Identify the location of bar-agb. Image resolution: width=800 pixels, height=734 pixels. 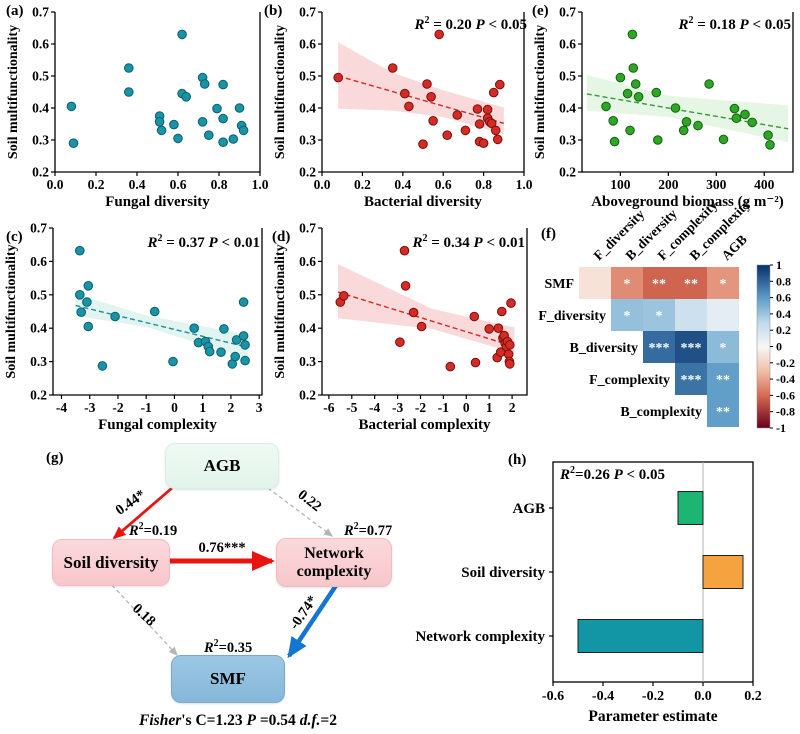
(690, 508).